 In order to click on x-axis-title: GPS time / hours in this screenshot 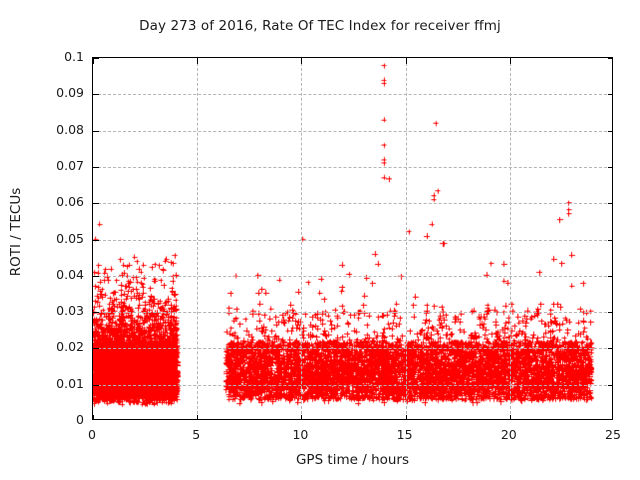, I will do `click(352, 460)`.